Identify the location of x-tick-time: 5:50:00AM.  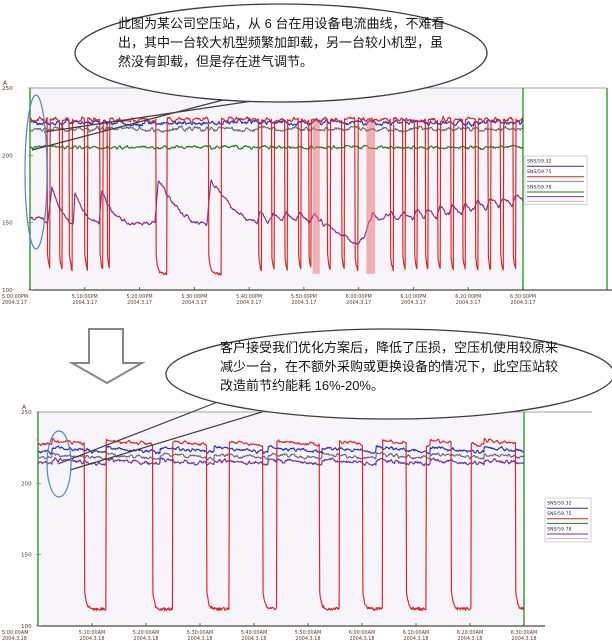
(308, 633).